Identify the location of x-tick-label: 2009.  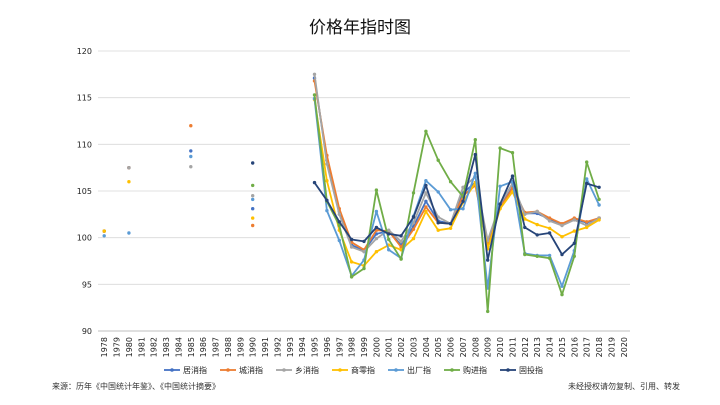
(488, 347).